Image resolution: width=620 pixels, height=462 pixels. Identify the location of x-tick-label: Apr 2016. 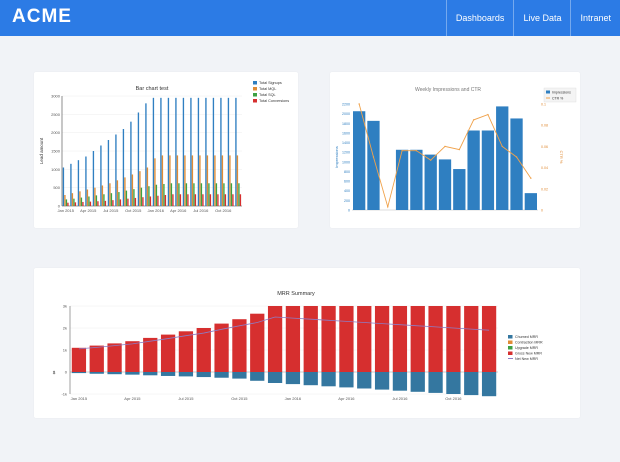
(178, 210).